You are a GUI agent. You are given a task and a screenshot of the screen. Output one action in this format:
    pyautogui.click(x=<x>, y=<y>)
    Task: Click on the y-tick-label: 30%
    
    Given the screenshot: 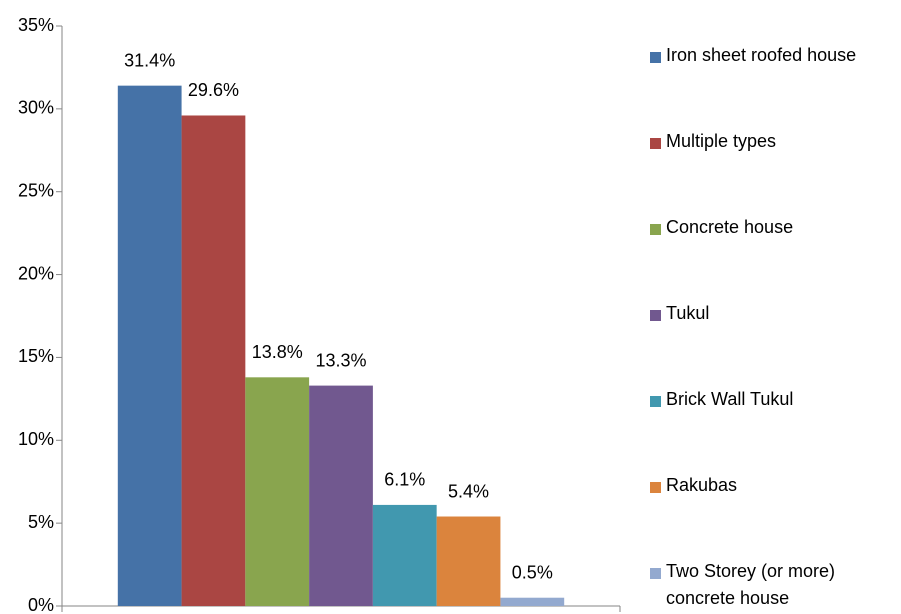 What is the action you would take?
    pyautogui.click(x=36, y=108)
    